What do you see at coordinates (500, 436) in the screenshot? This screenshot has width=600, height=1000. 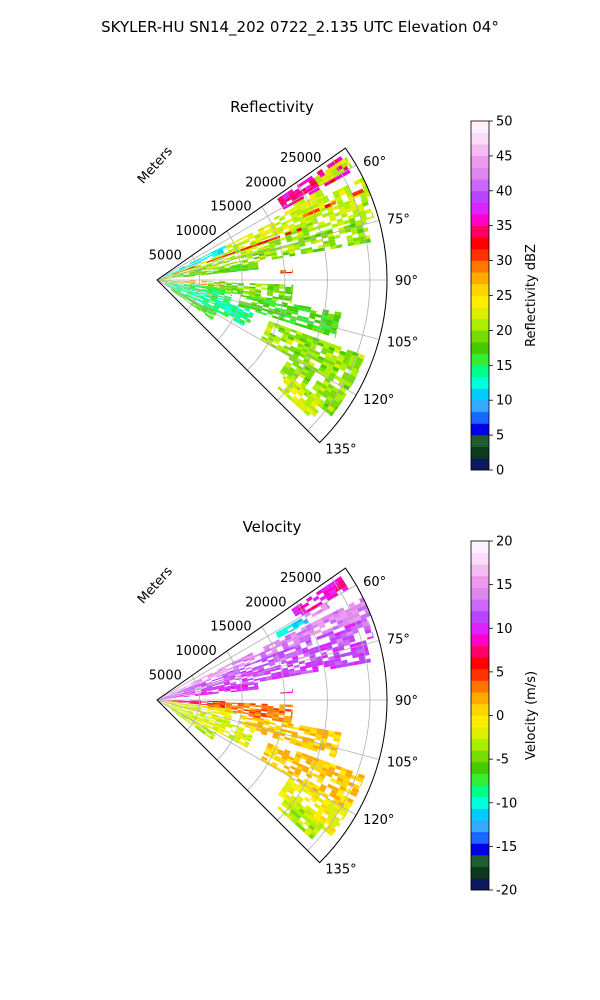 I see `colorbar-tick-label: 5` at bounding box center [500, 436].